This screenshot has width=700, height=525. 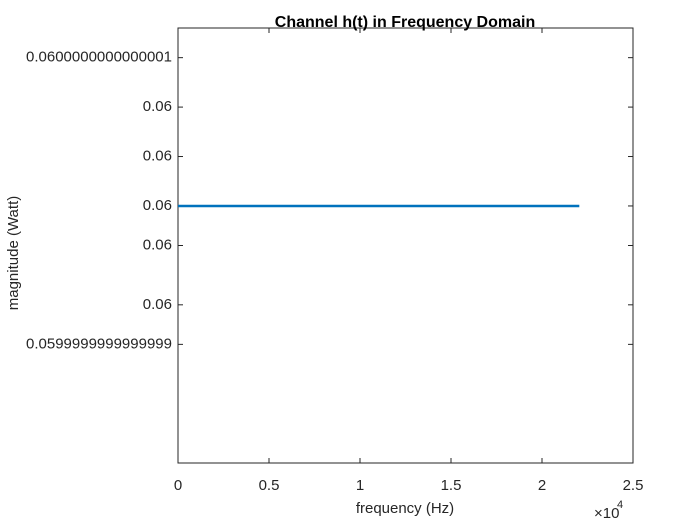 What do you see at coordinates (99, 343) in the screenshot?
I see `y-tick-label: 0.0599999999999999` at bounding box center [99, 343].